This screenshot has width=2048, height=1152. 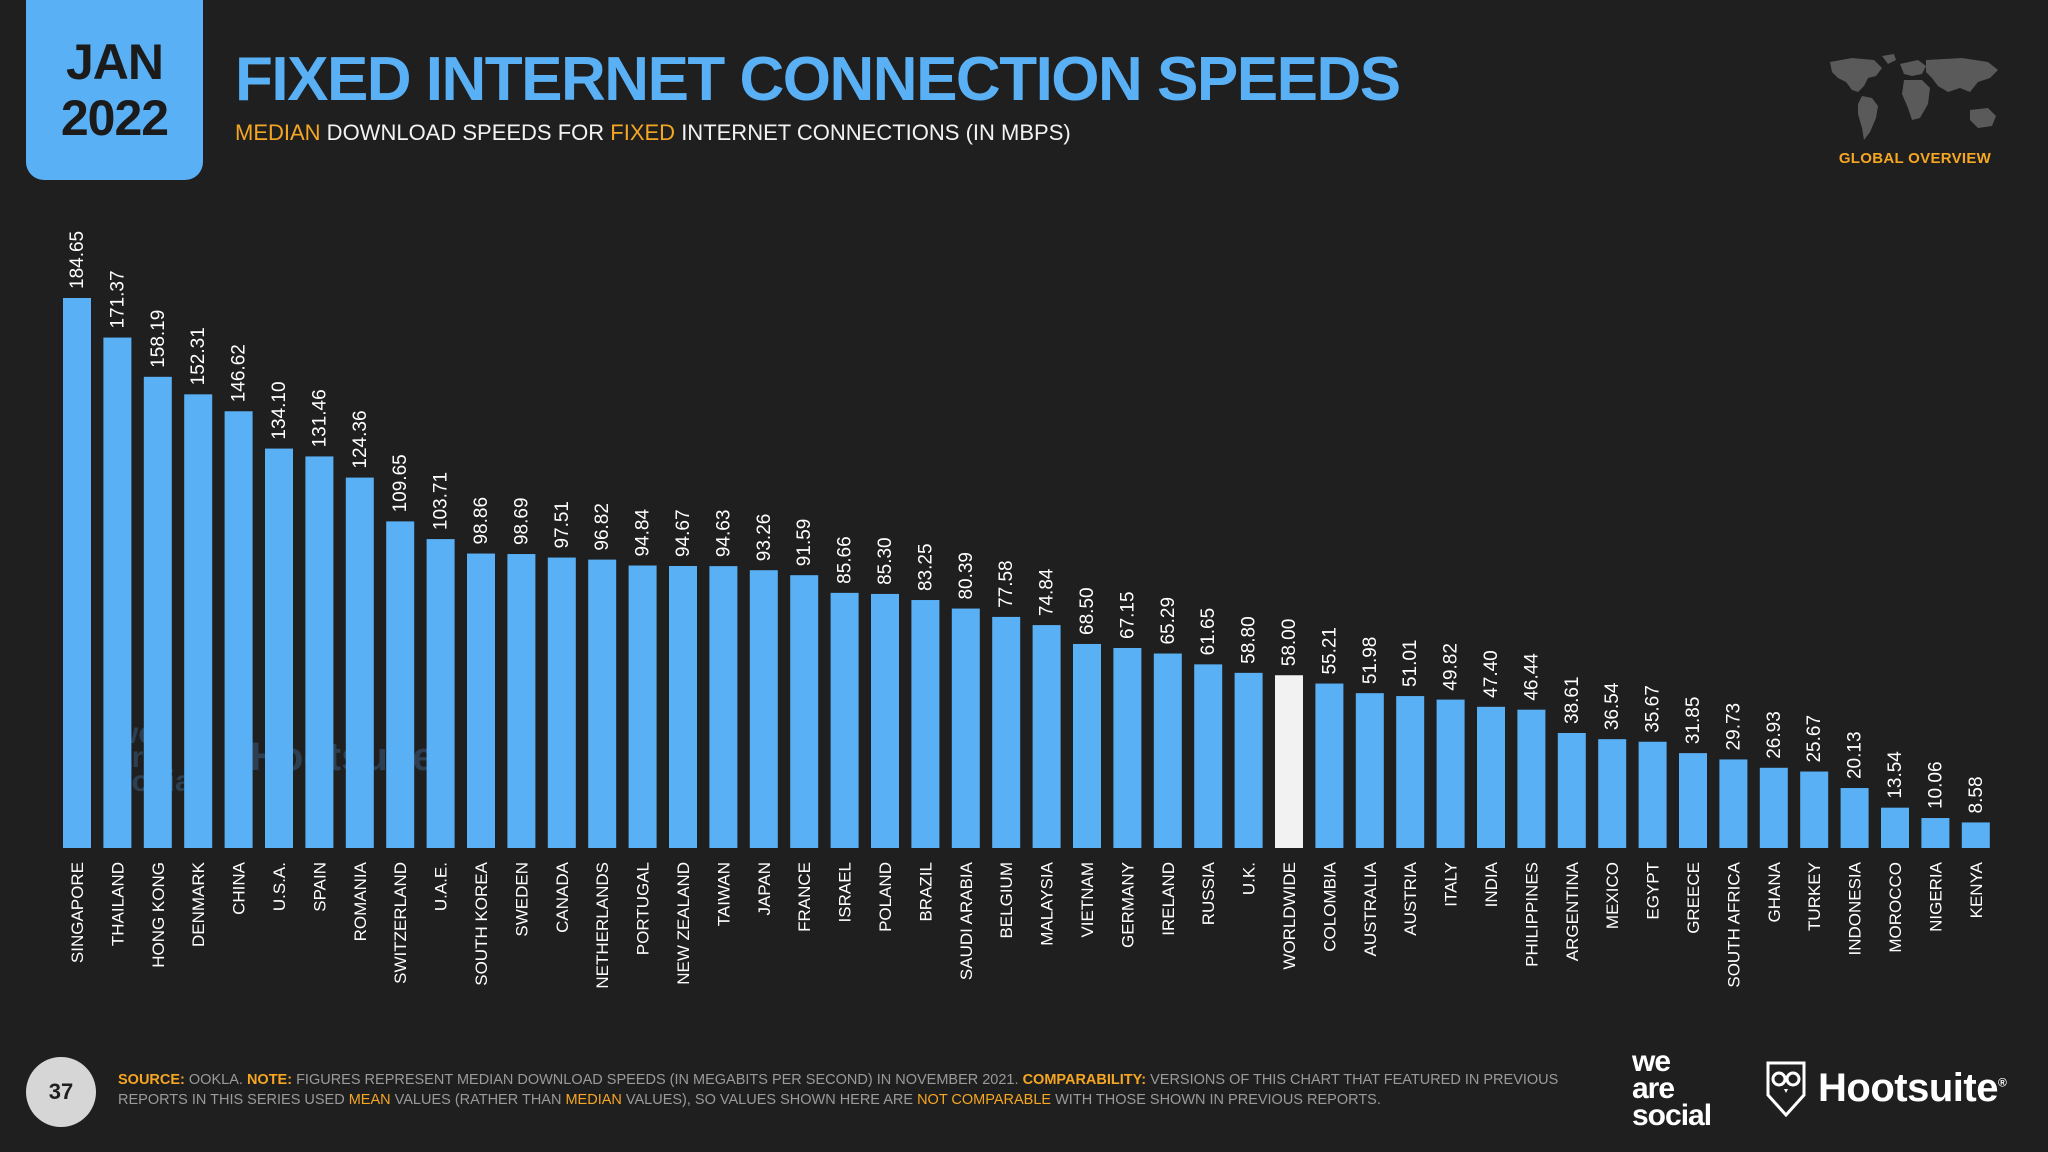 I want to click on bar-vietnam, so click(x=1087, y=745).